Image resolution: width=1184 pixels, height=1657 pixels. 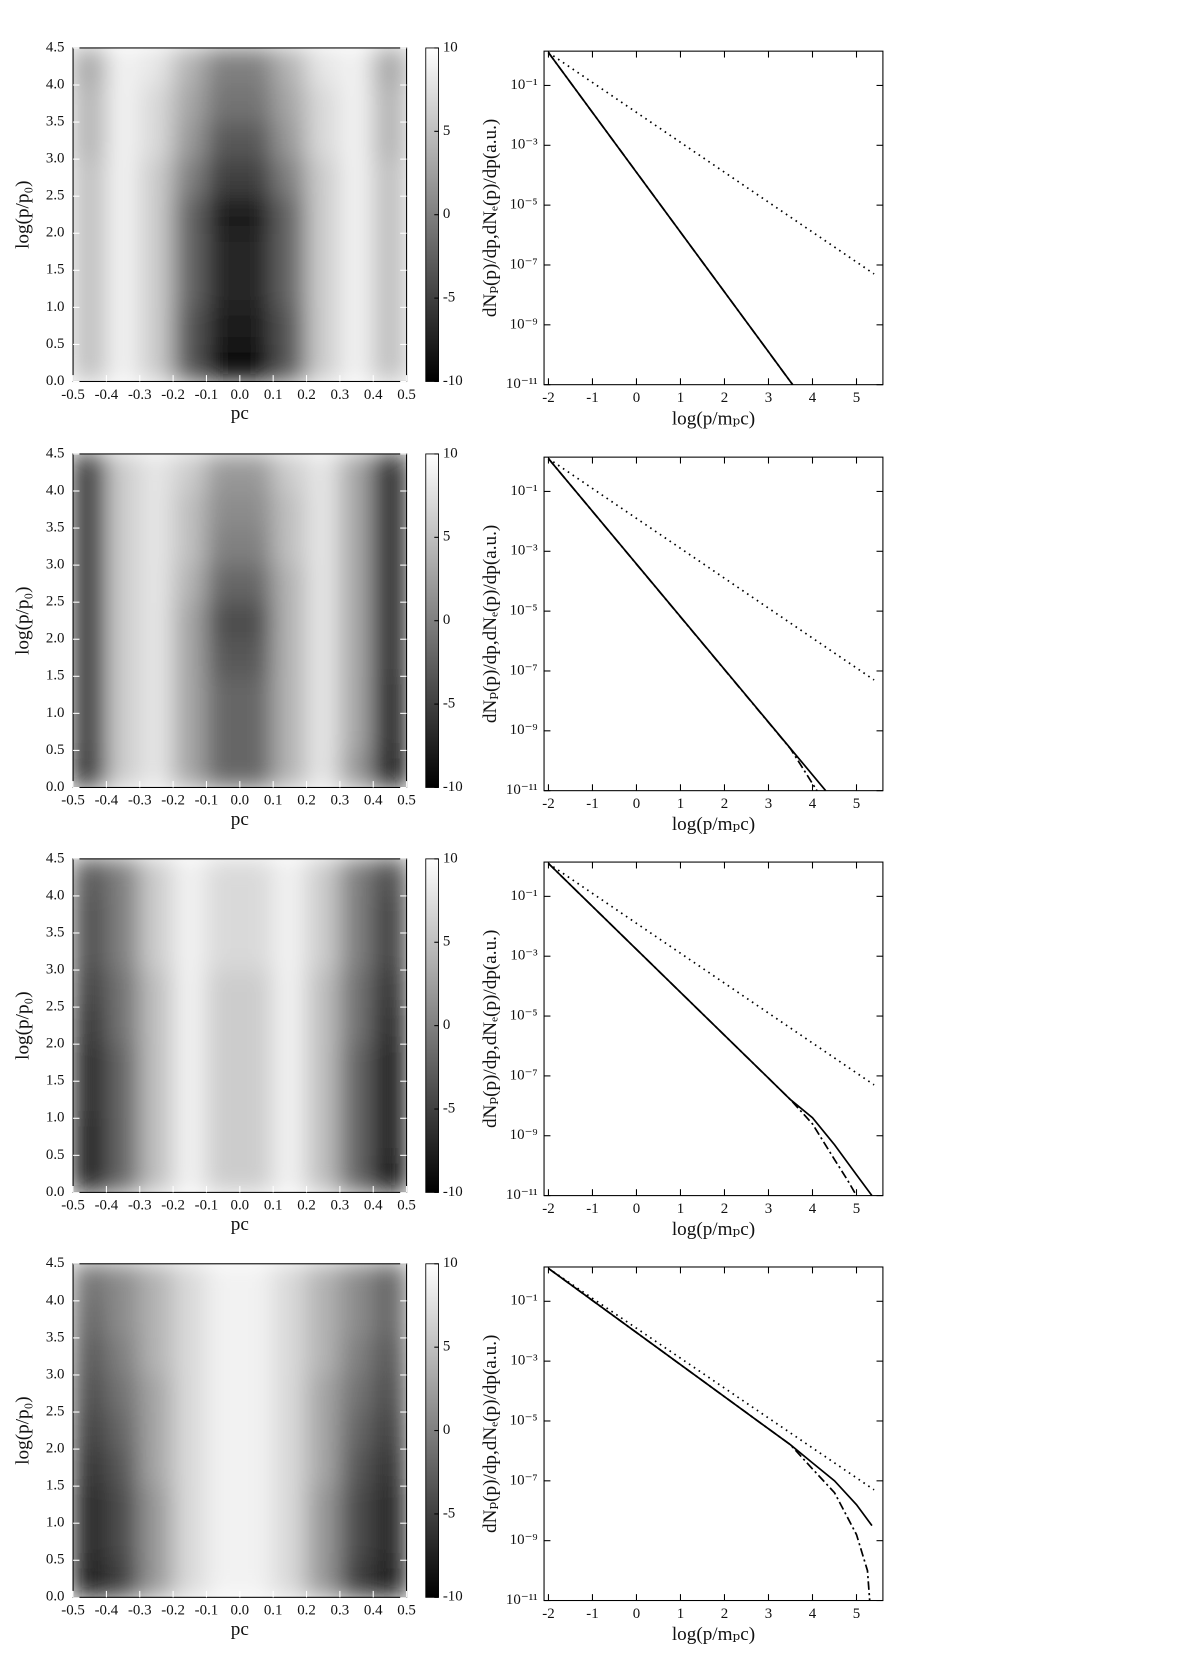 What do you see at coordinates (713, 624) in the screenshot?
I see `plot-frame` at bounding box center [713, 624].